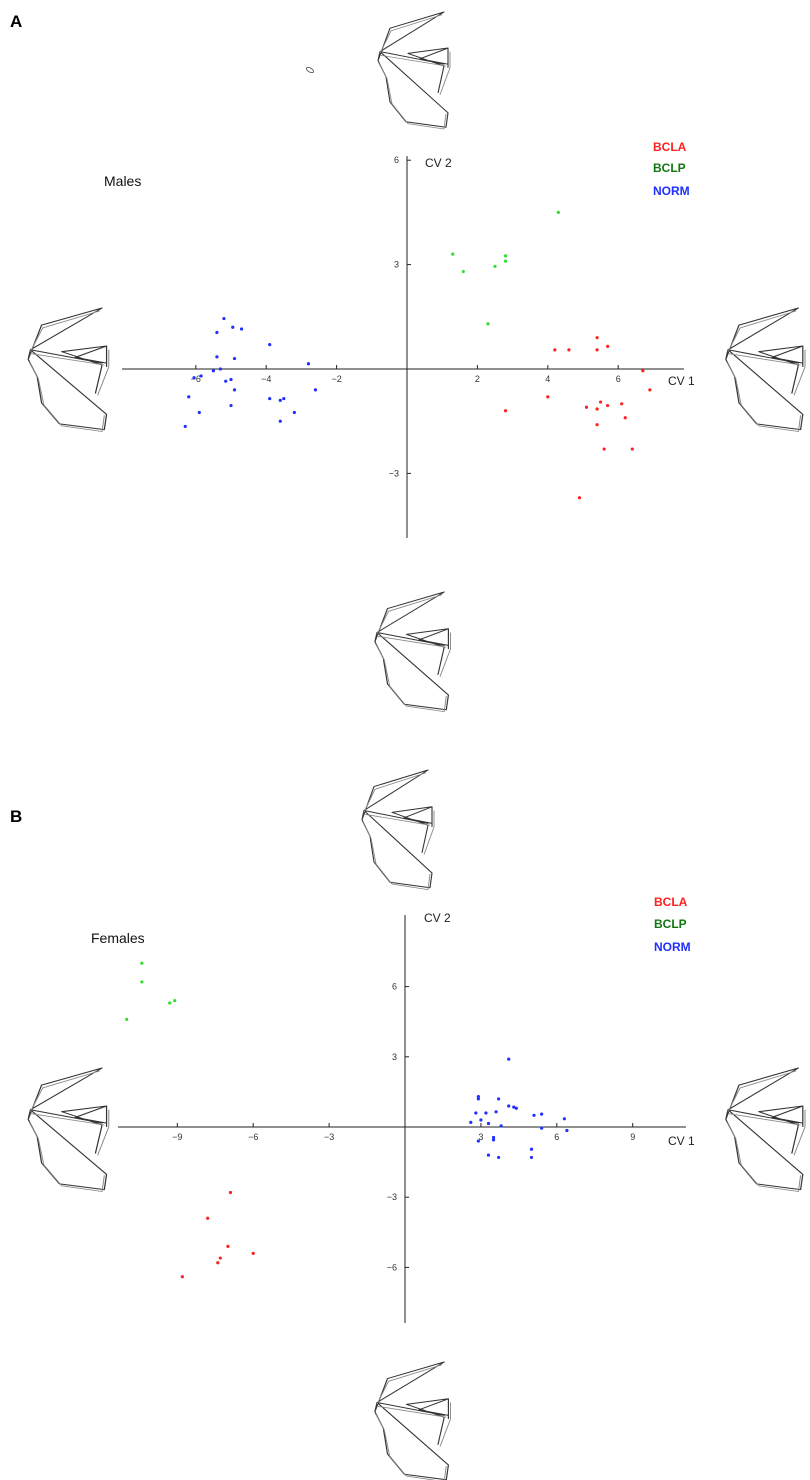 This screenshot has height=1480, width=810. What do you see at coordinates (413, 652) in the screenshot?
I see `wireframe-a-bottom` at bounding box center [413, 652].